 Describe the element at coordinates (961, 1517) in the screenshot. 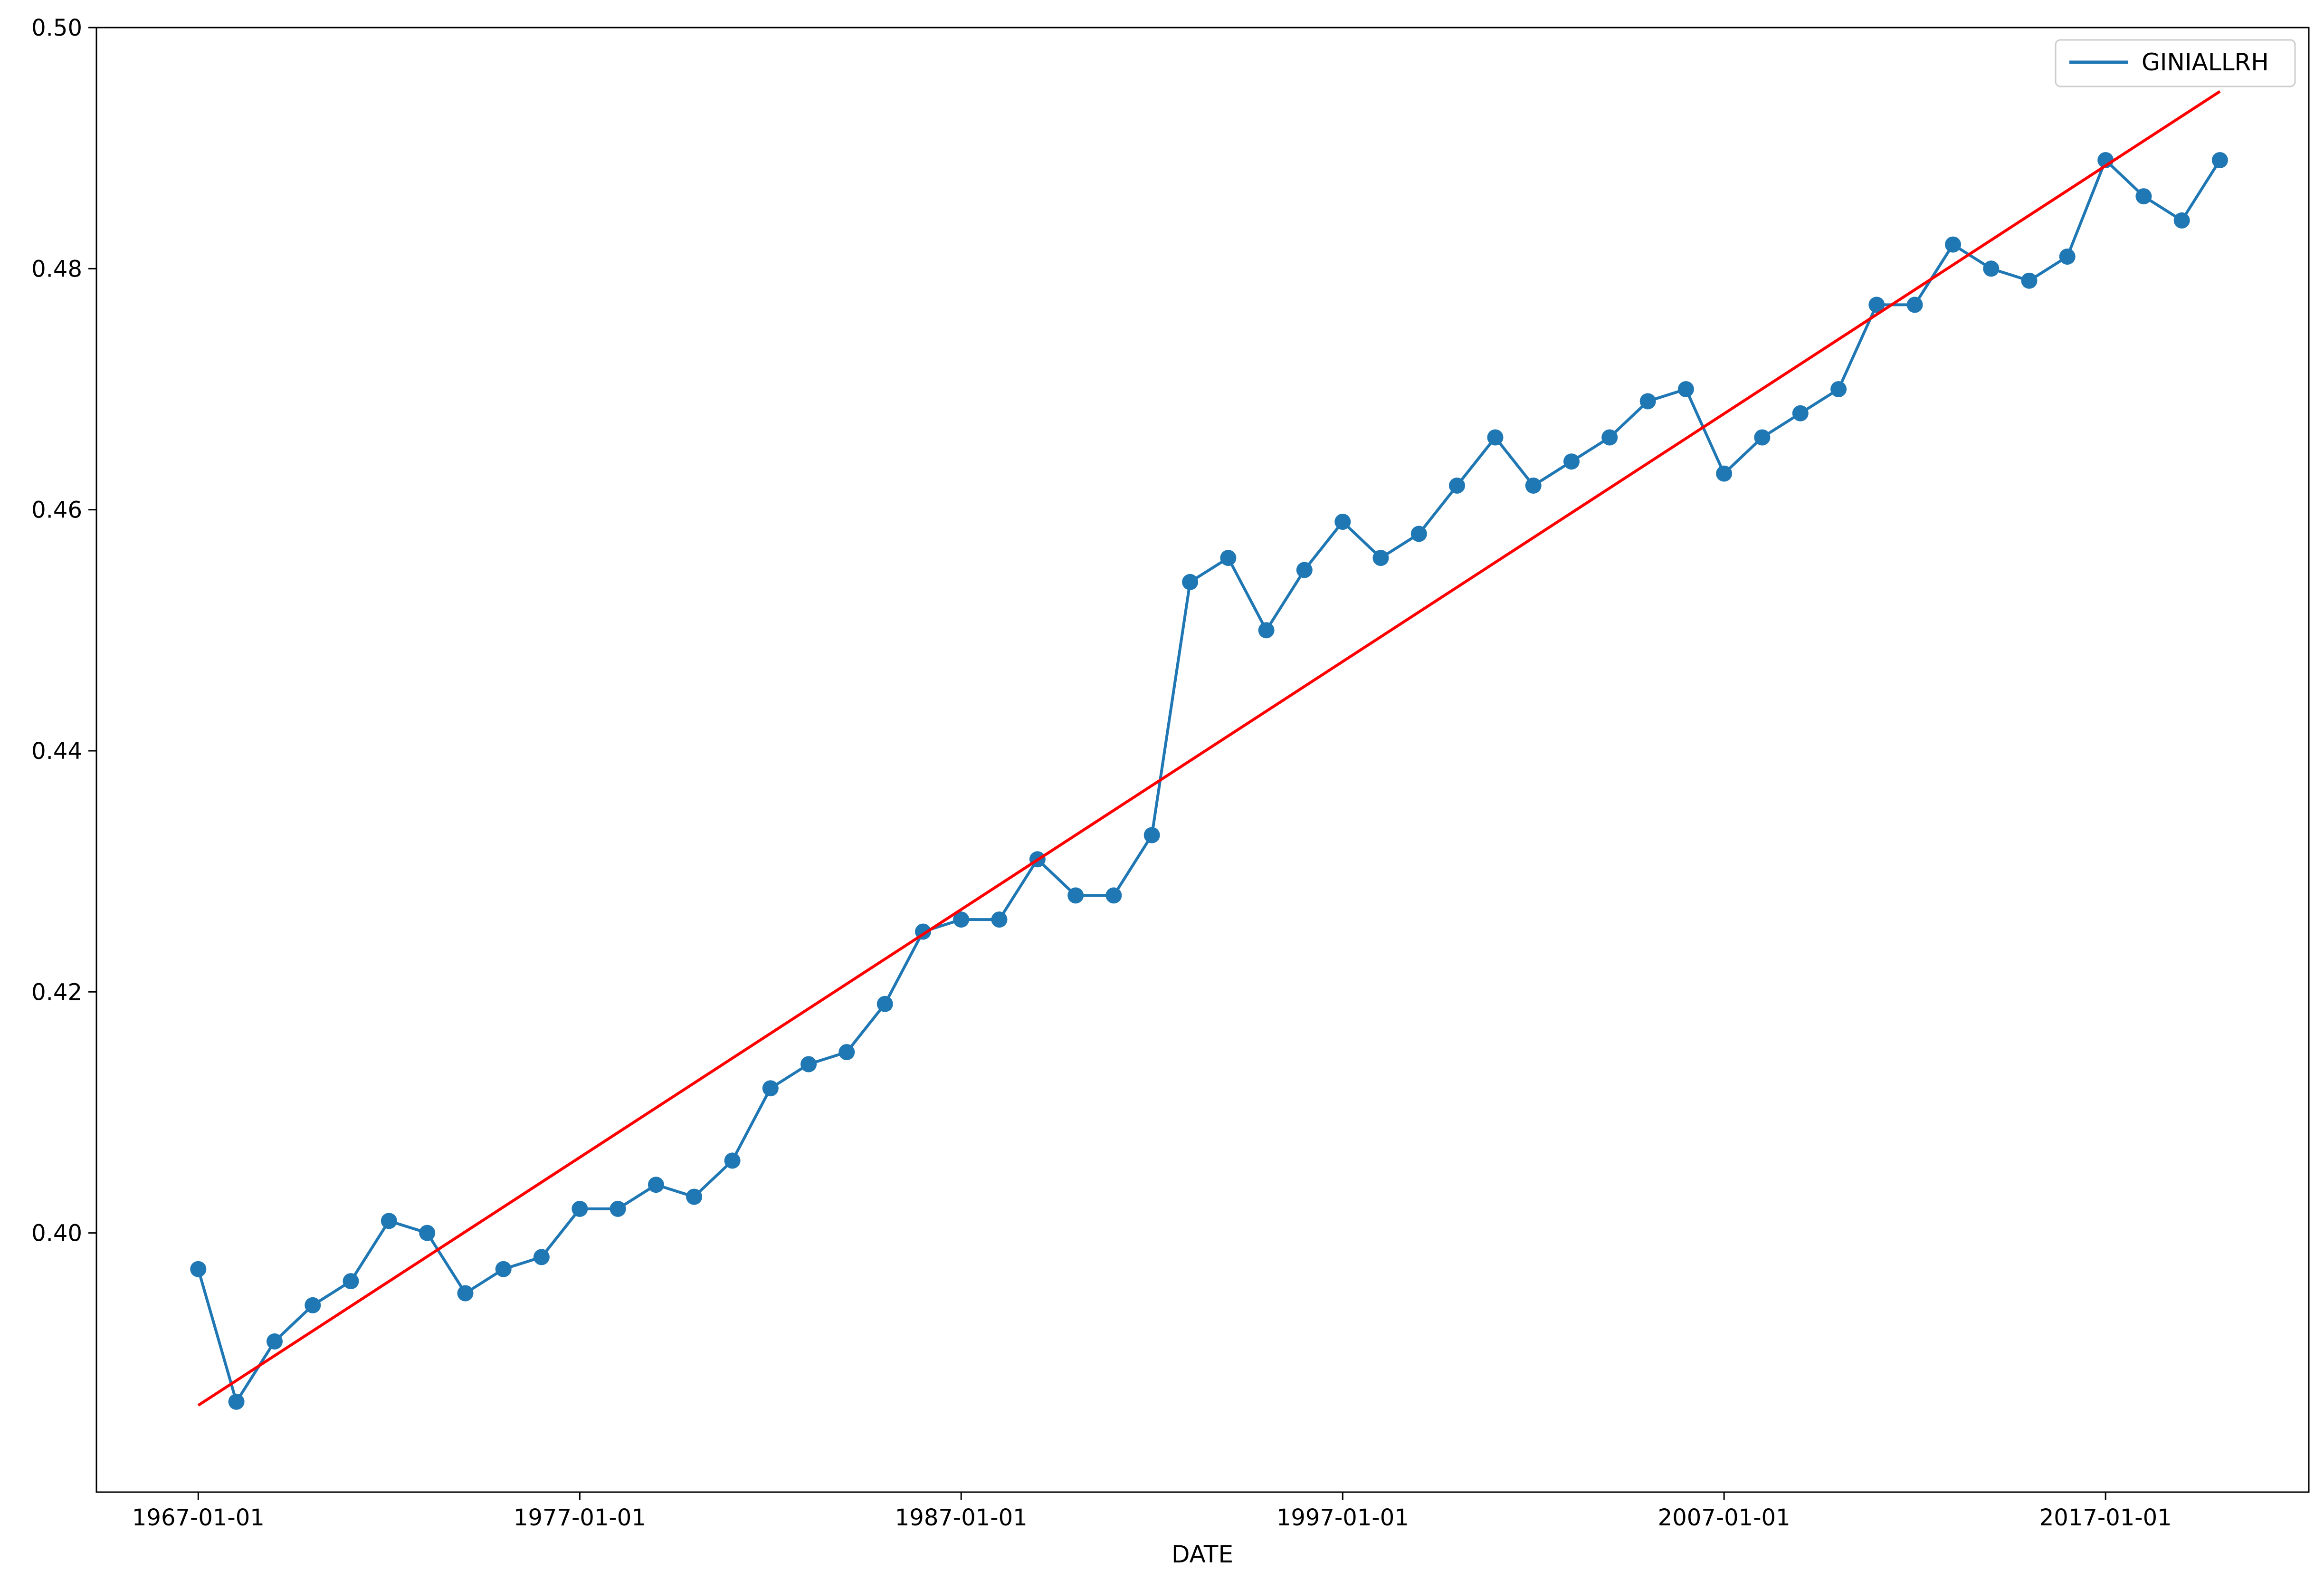

I see `x-tick-label: 1987-01-01` at that location.